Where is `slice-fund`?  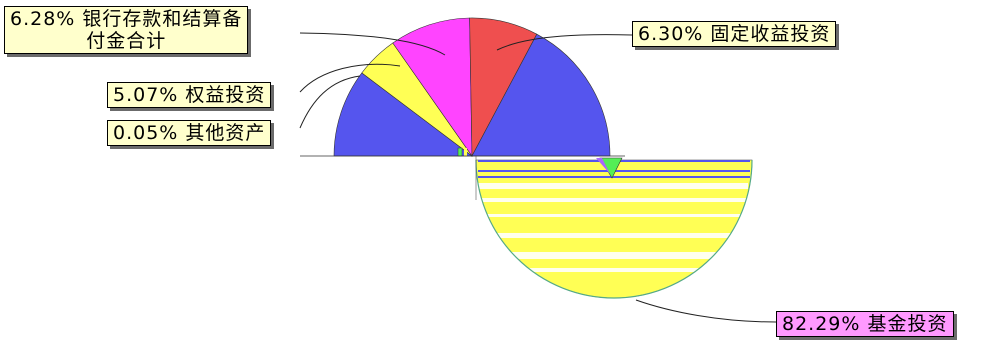
slice-fund is located at coordinates (614, 229).